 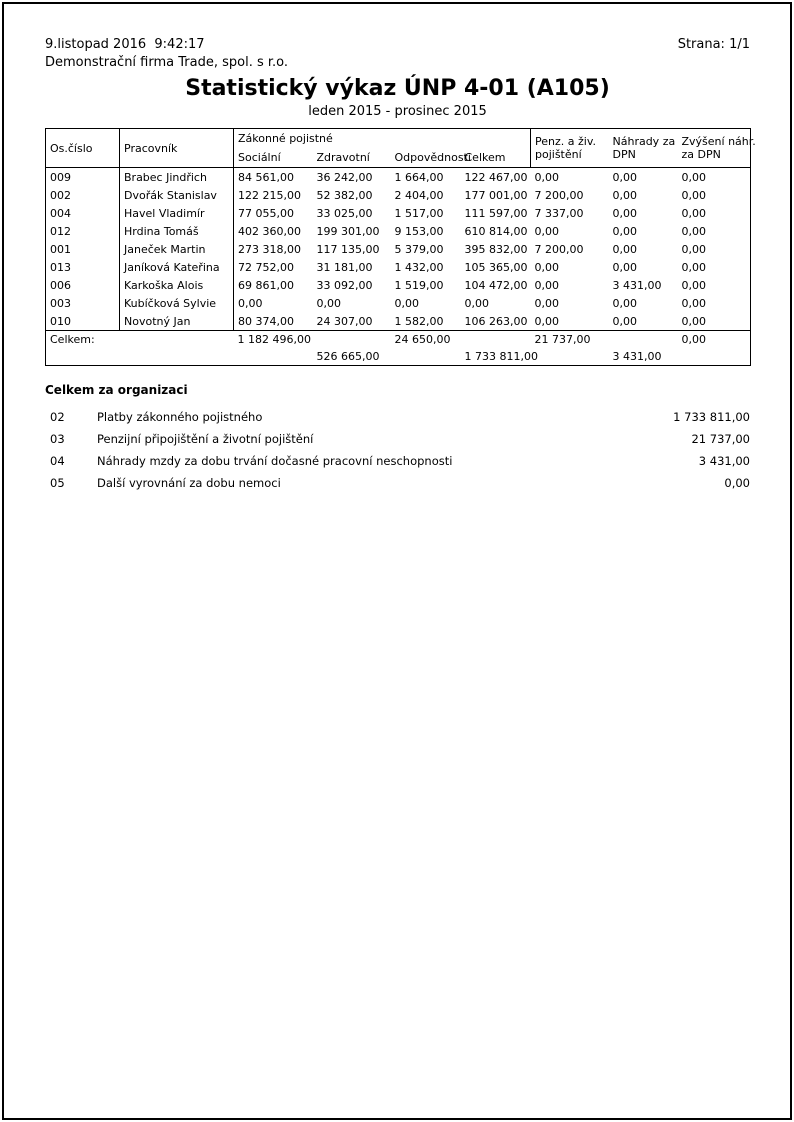 I want to click on cell-zdravotni: 33 025,00, so click(x=344, y=213).